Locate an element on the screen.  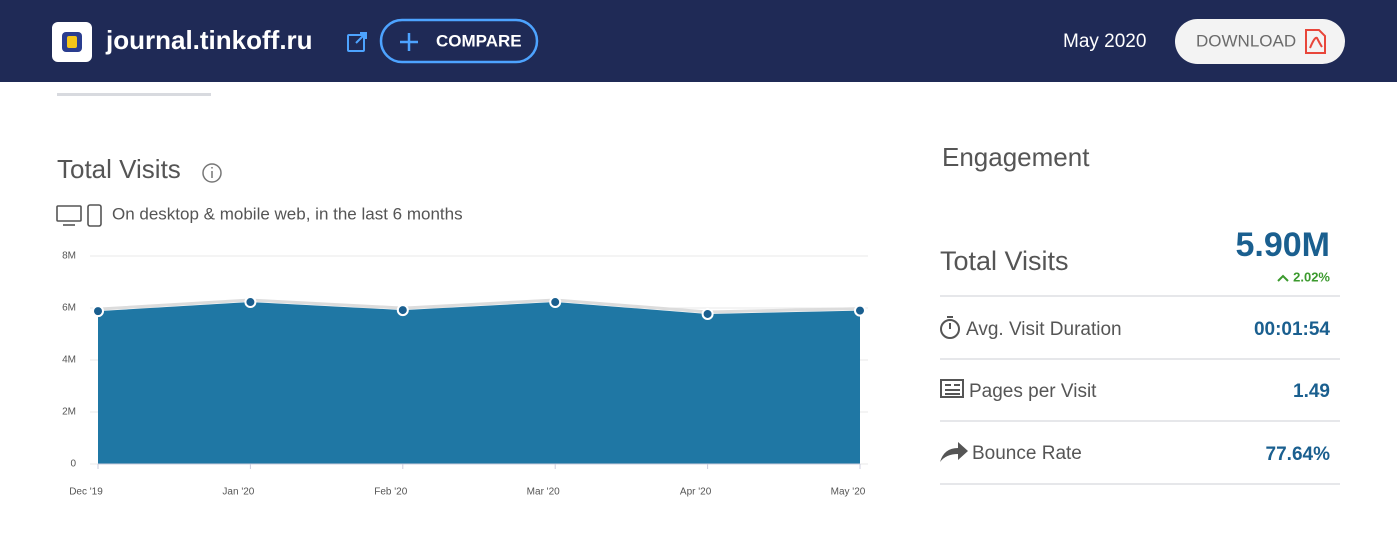
report-date: May 2020 is located at coordinates (1104, 41).